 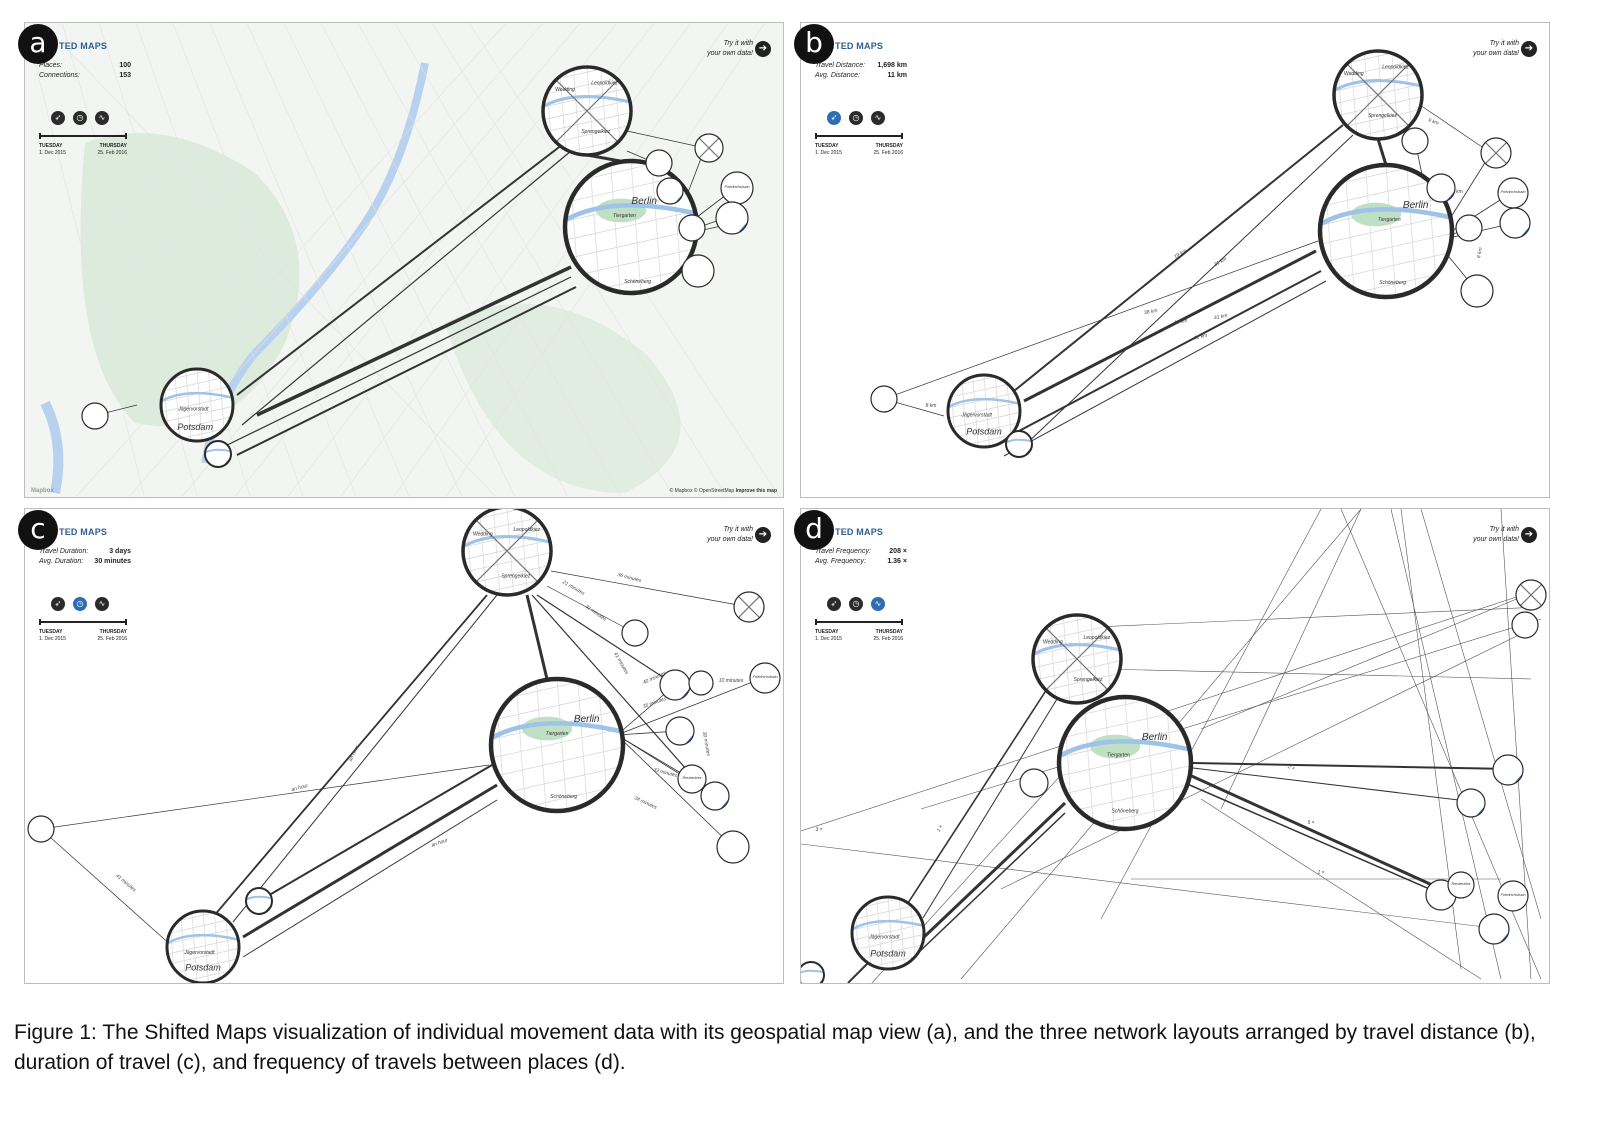 I want to click on place-label: Schöneberg, so click(x=1392, y=283).